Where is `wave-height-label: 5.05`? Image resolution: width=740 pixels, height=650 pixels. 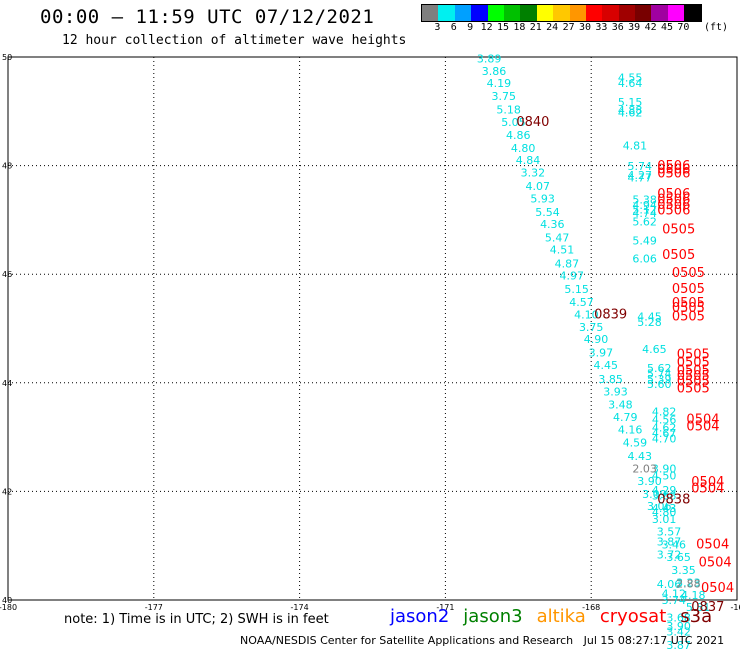
wave-height-label: 5.05 is located at coordinates (513, 122).